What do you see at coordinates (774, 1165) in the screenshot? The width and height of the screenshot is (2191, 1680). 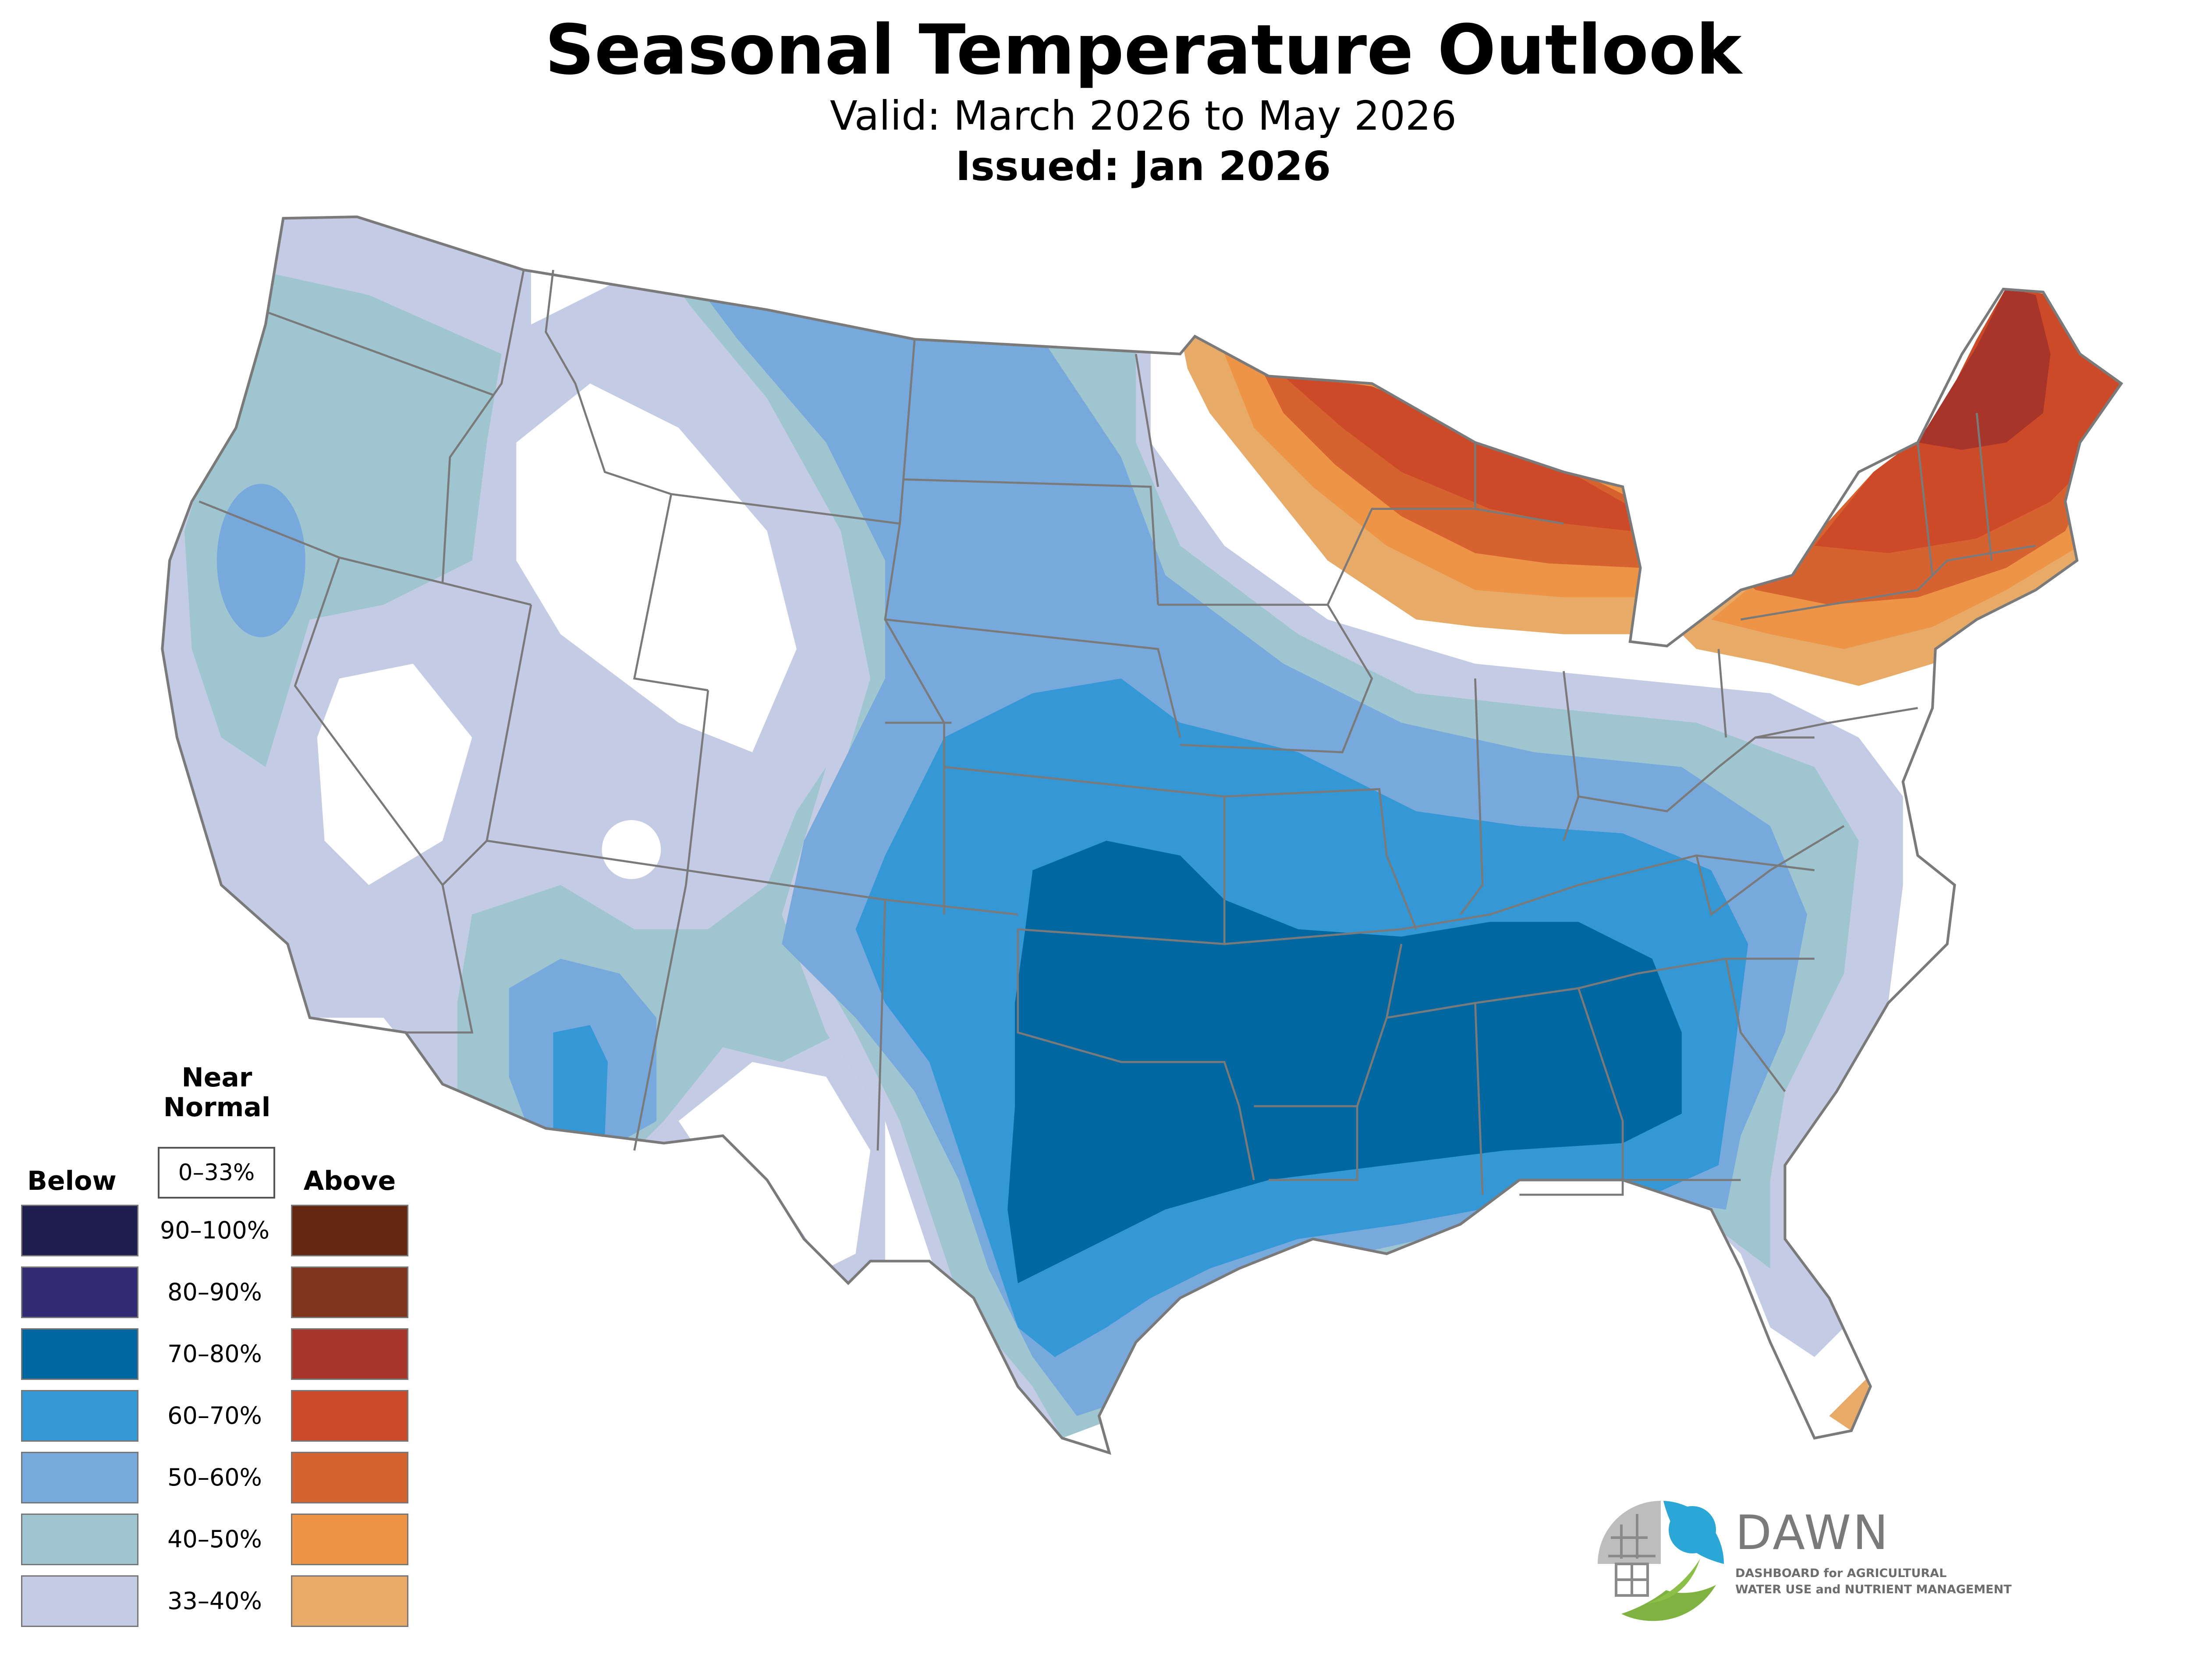 I see `zone-newmexico-near-normal` at bounding box center [774, 1165].